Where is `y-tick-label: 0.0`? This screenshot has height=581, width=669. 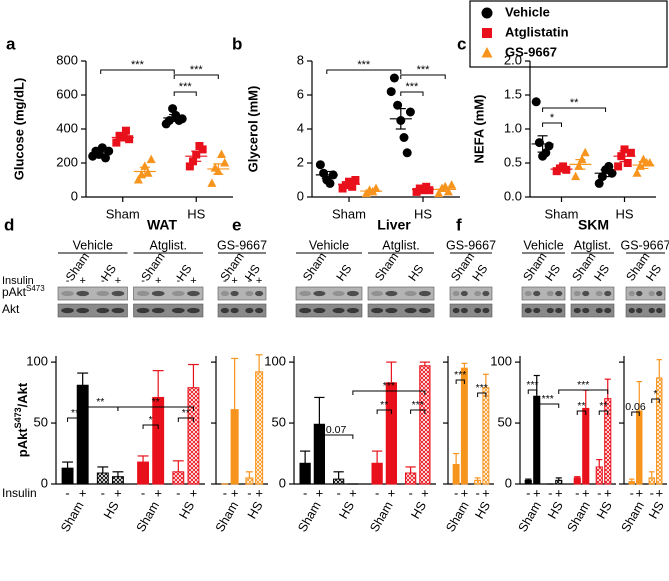
y-tick-label: 0.0 is located at coordinates (513, 195).